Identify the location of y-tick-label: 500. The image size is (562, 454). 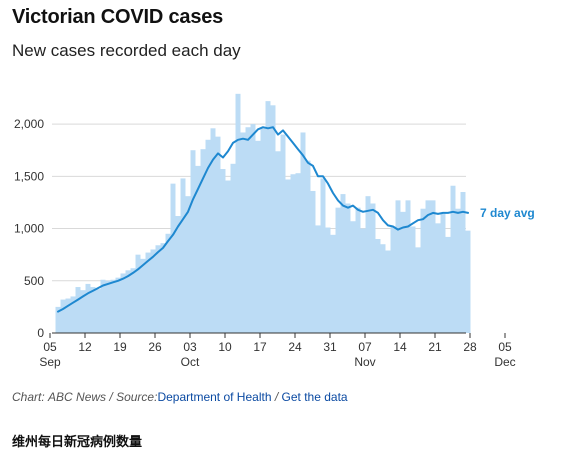
(34, 281).